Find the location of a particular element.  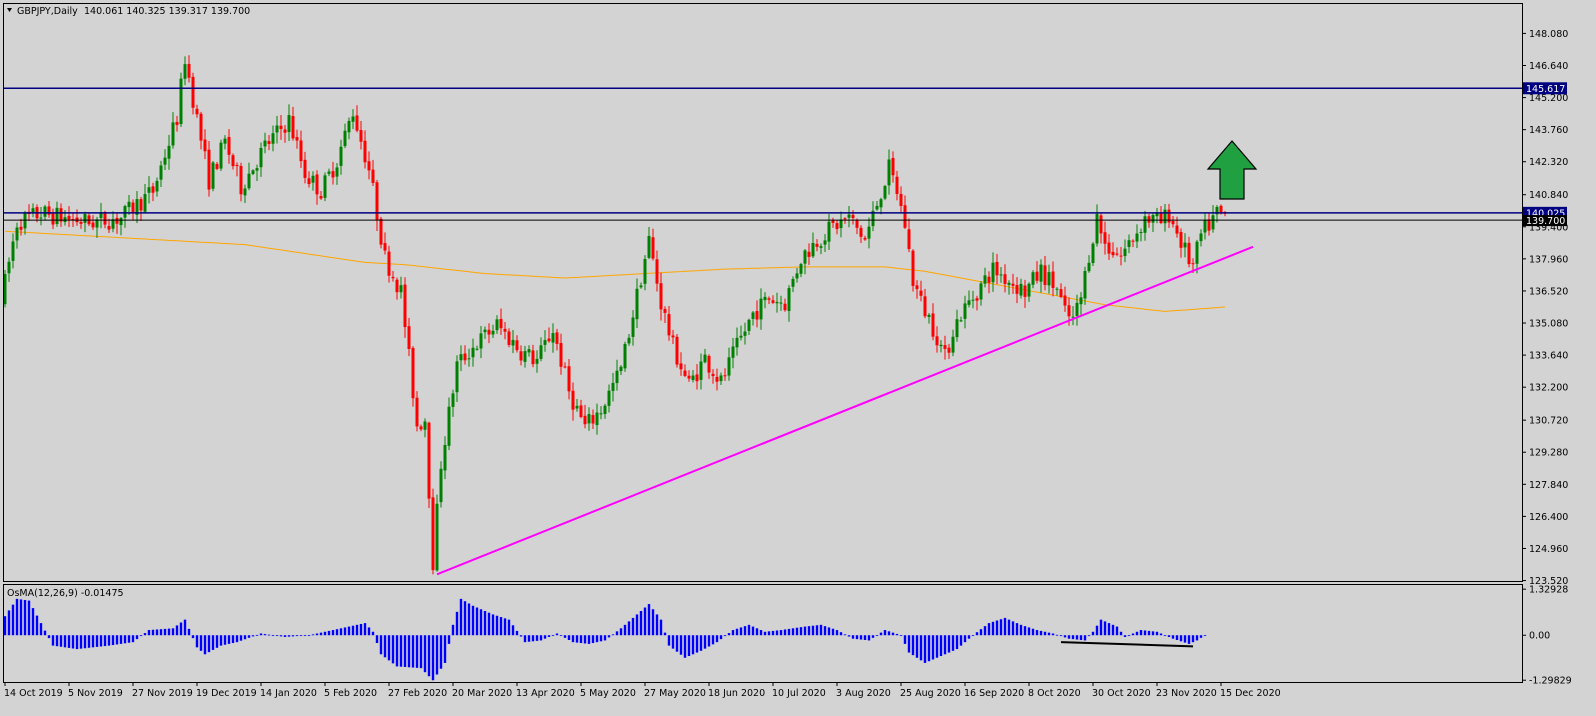

header-dropdown-icon is located at coordinates (9, 10).